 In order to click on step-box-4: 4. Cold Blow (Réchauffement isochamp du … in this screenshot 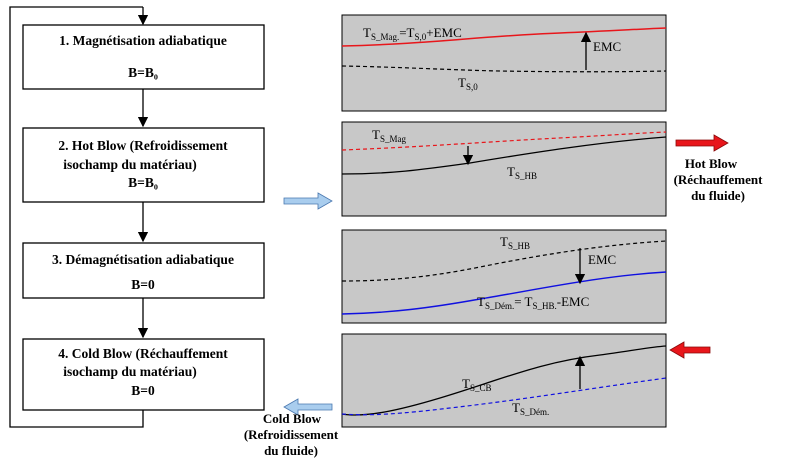, I will do `click(143, 374)`.